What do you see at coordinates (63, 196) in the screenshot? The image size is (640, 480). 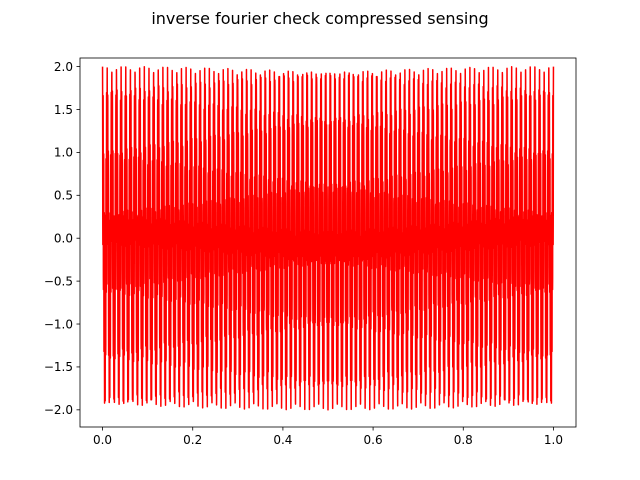 I see `y-tick-label: 0.5` at bounding box center [63, 196].